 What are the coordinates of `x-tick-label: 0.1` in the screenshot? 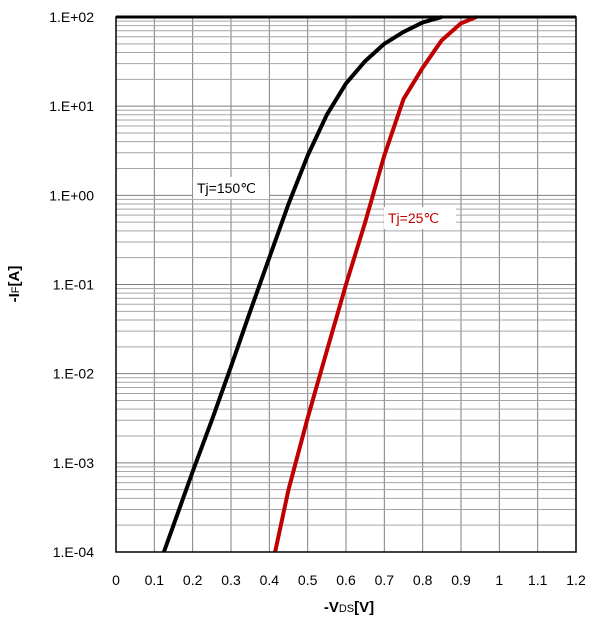 It's located at (155, 580).